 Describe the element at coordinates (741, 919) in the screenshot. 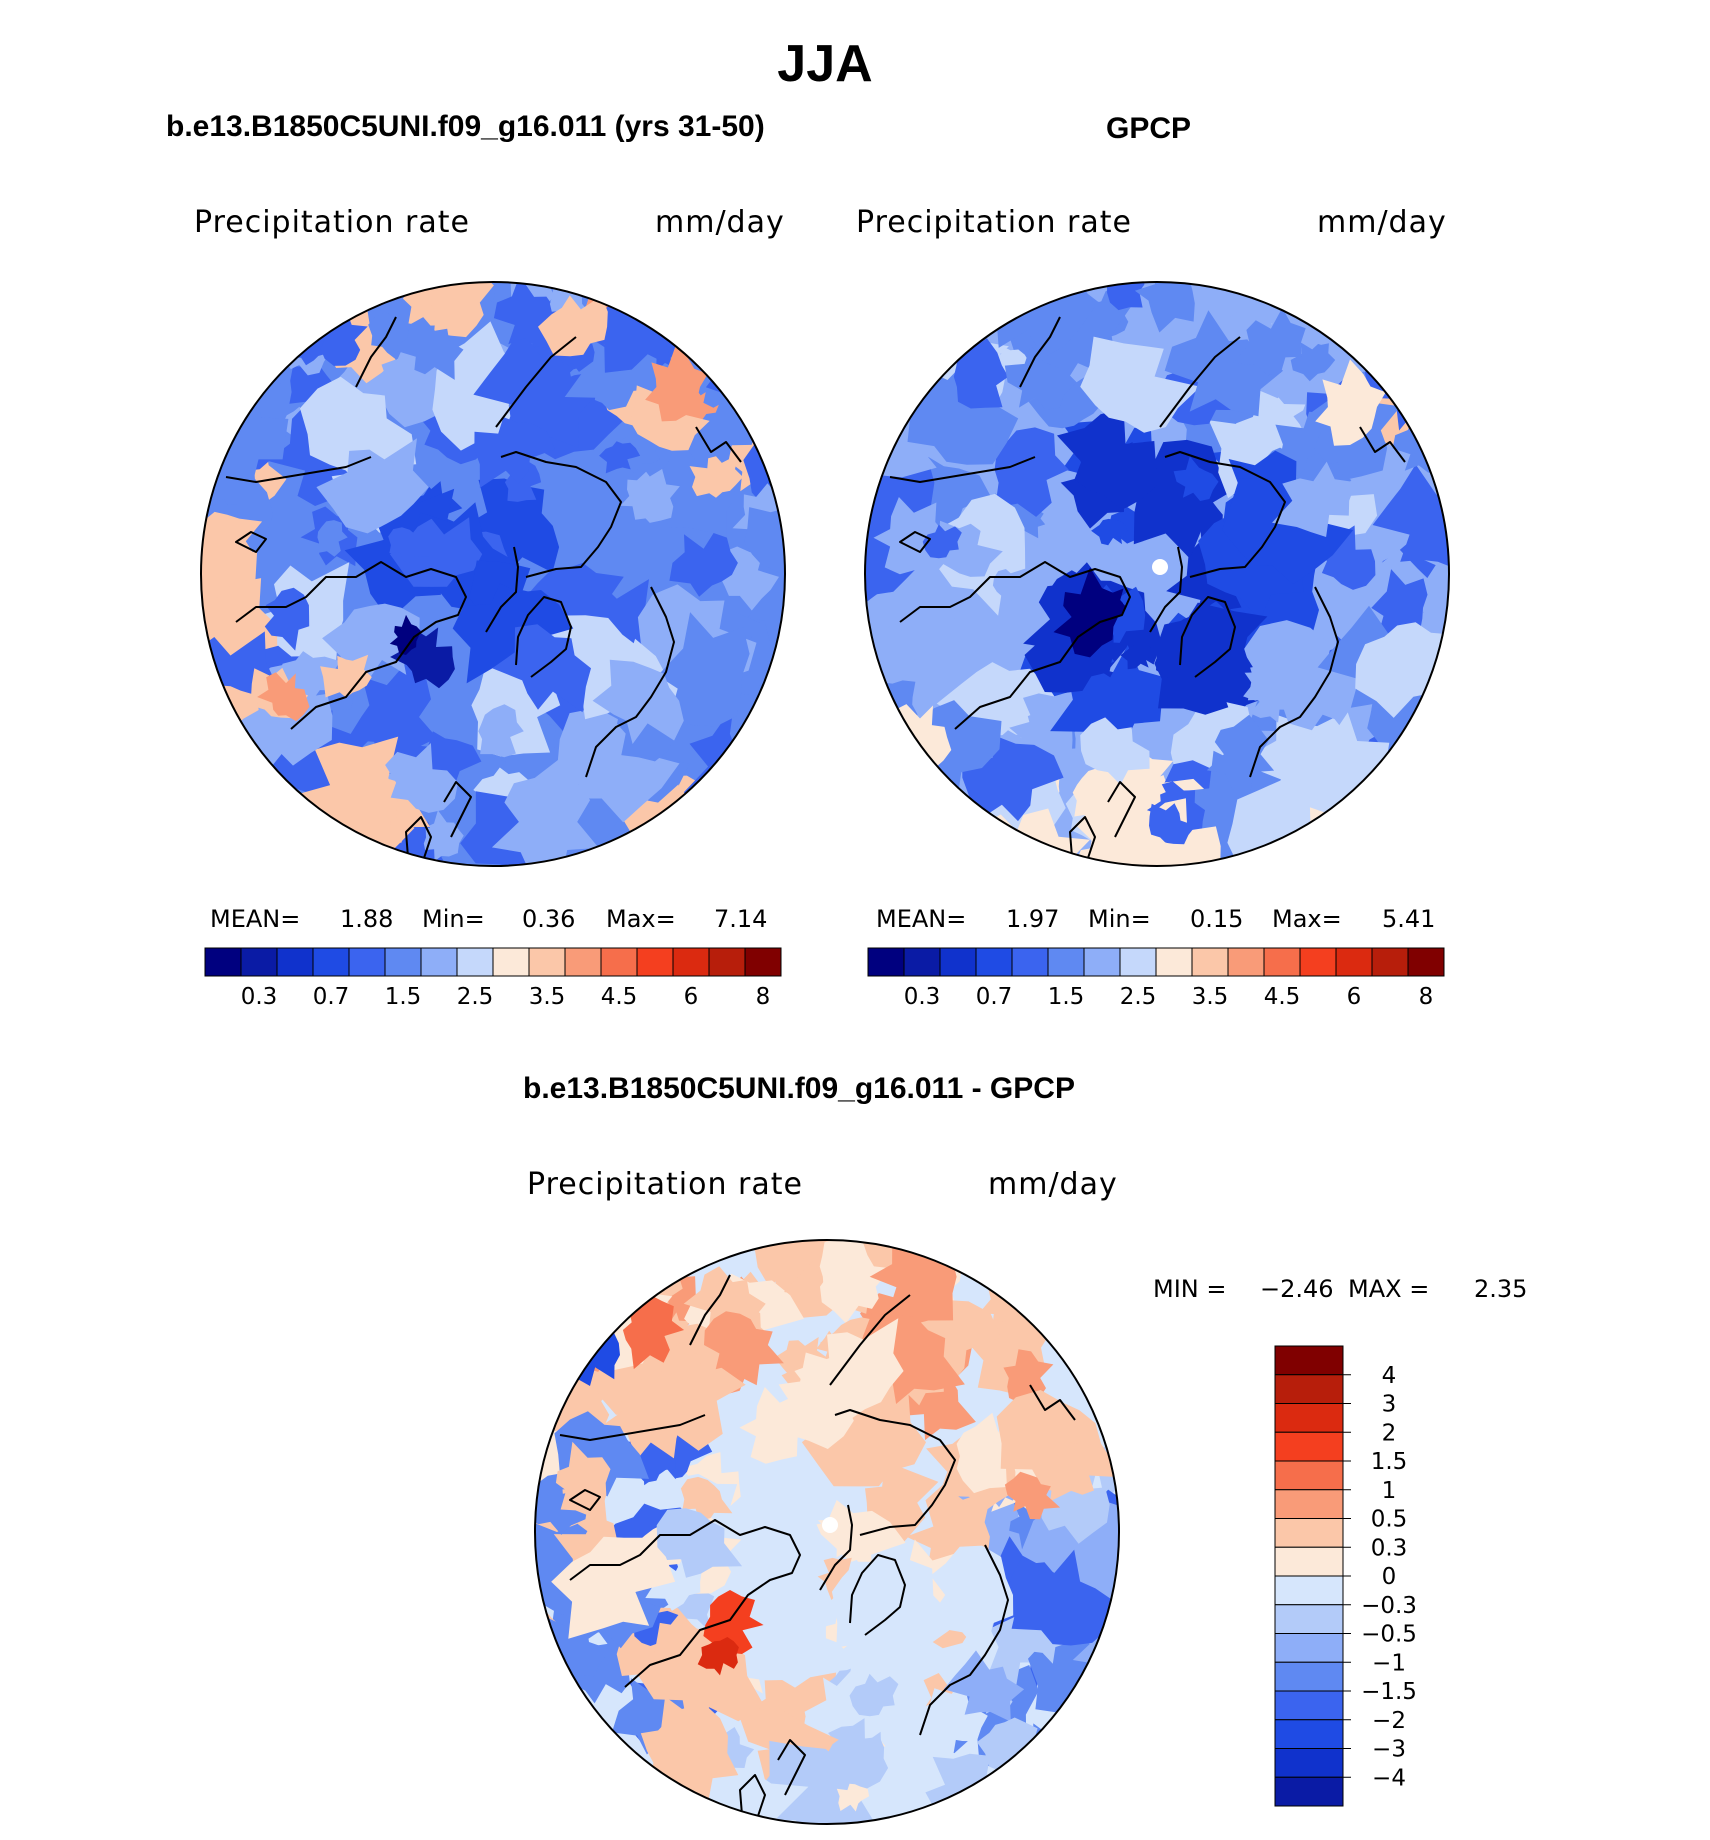

I see `panel-1-max-value: 7.14` at that location.